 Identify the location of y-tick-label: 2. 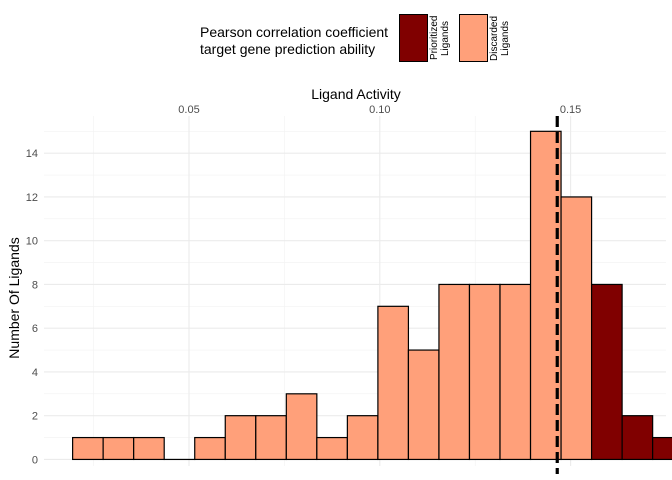
(35, 417).